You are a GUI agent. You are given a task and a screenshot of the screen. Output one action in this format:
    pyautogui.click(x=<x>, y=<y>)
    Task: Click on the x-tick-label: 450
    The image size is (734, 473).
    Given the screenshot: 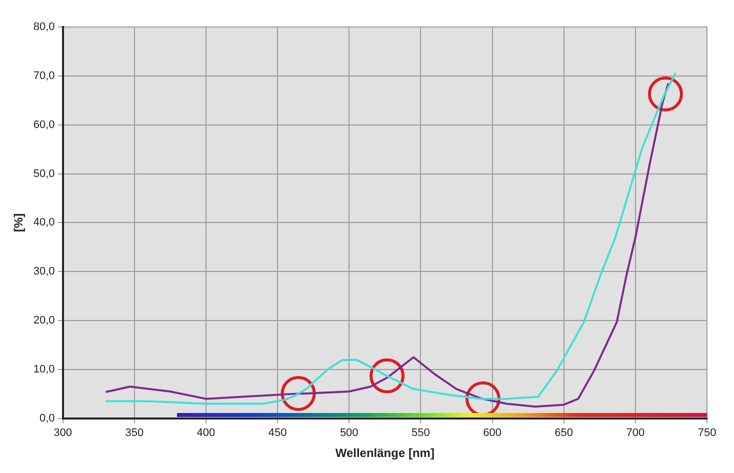 What is the action you would take?
    pyautogui.click(x=277, y=433)
    